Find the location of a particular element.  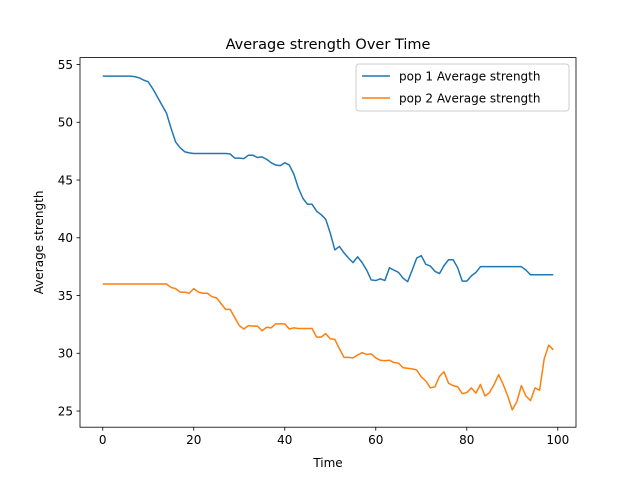

y-tick-label: 30 is located at coordinates (65, 354).